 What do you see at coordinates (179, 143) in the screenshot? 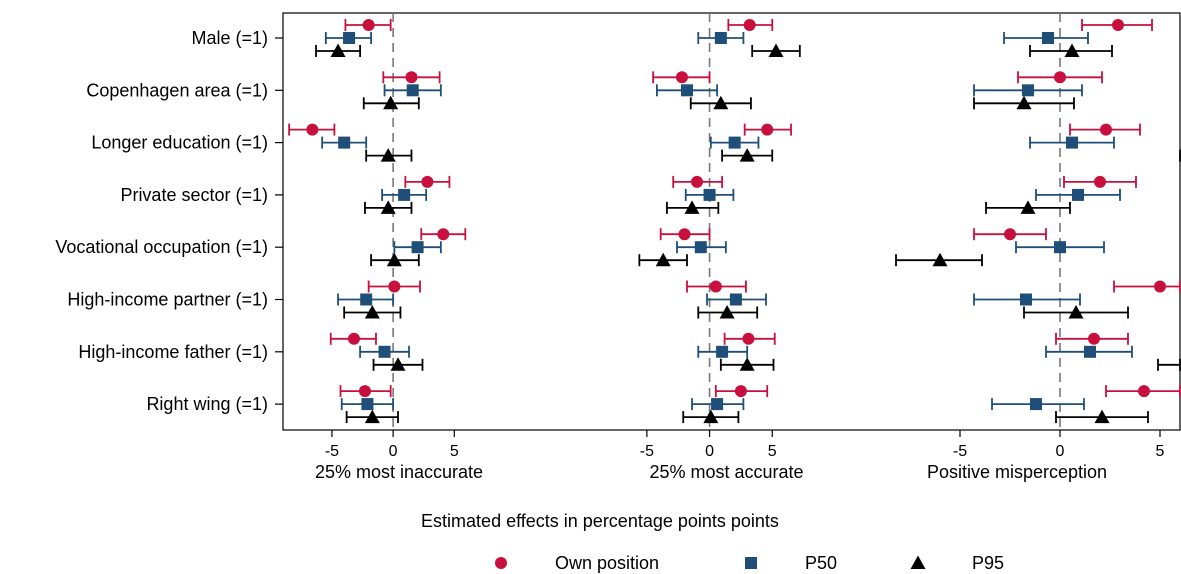
I see `category-label: Longer education (=1)` at bounding box center [179, 143].